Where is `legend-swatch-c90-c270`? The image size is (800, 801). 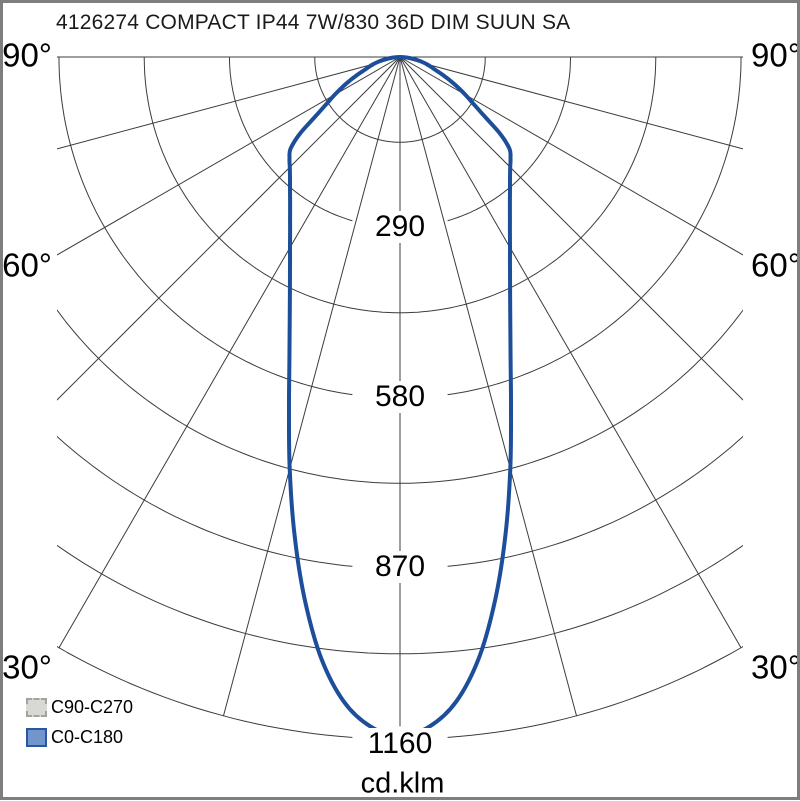 legend-swatch-c90-c270 is located at coordinates (36, 707).